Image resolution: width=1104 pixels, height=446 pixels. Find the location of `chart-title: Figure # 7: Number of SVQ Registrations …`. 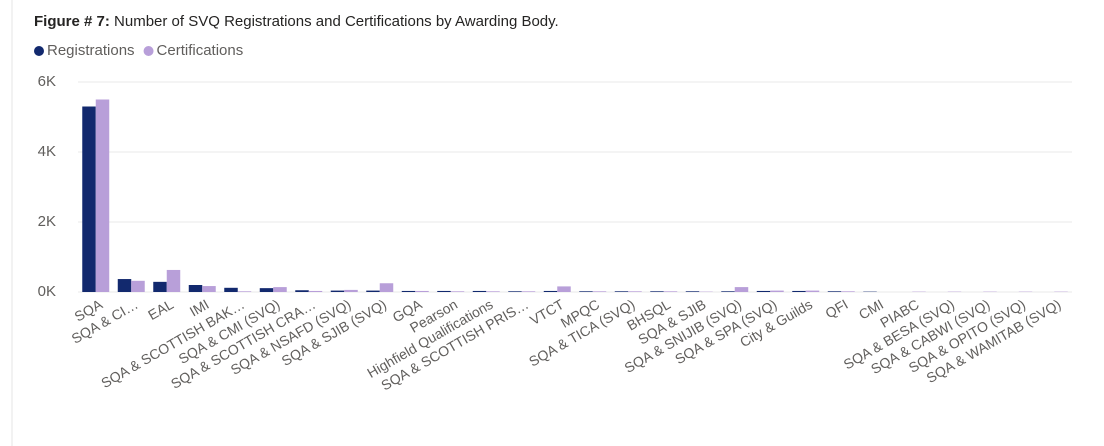

chart-title: Figure # 7: Number of SVQ Registrations … is located at coordinates (296, 21).